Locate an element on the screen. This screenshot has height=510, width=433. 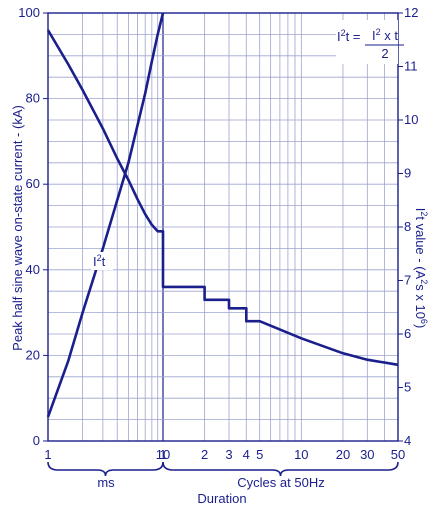
left-tick-label: 60 is located at coordinates (33, 183).